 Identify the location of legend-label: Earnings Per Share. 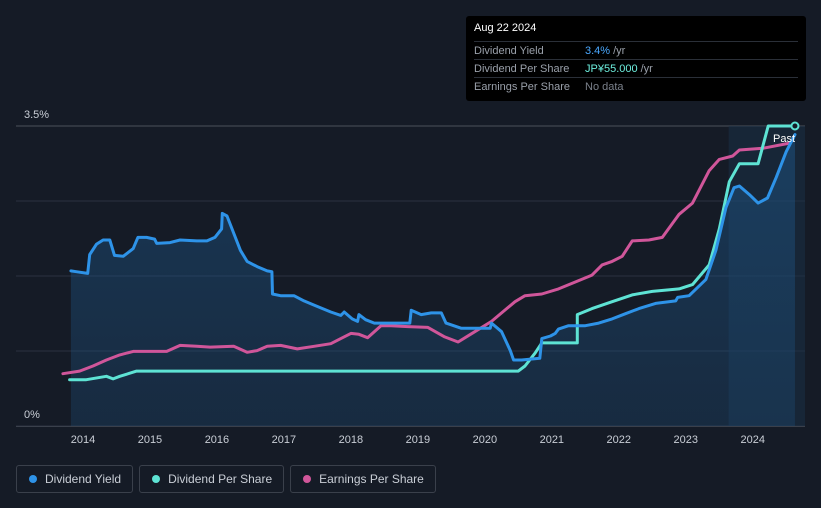
(371, 479).